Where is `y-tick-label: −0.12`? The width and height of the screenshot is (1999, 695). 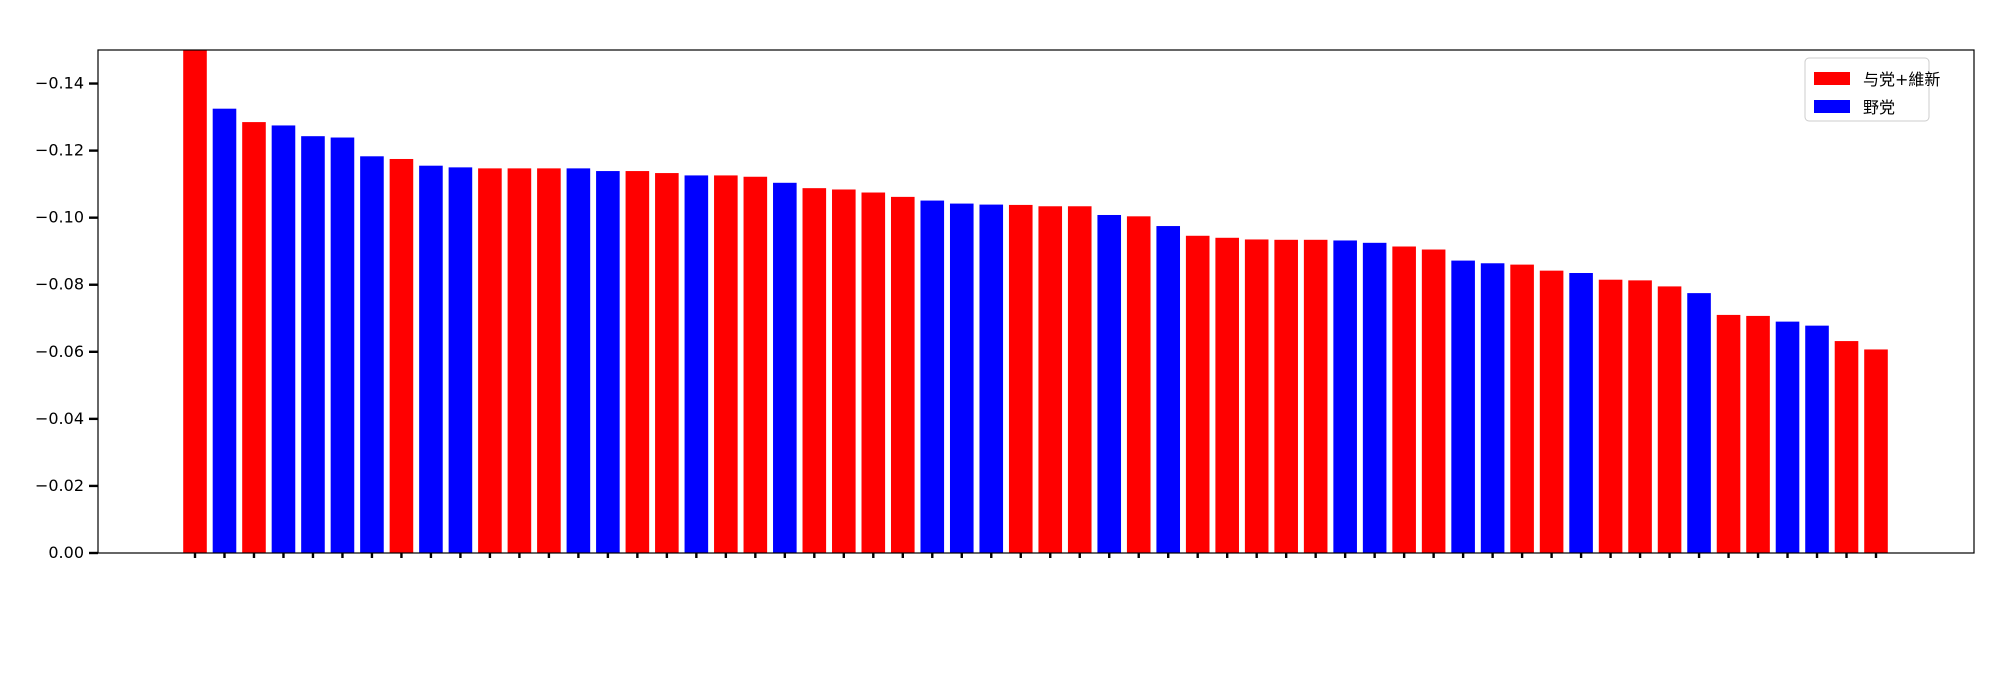
y-tick-label: −0.12 is located at coordinates (59, 150).